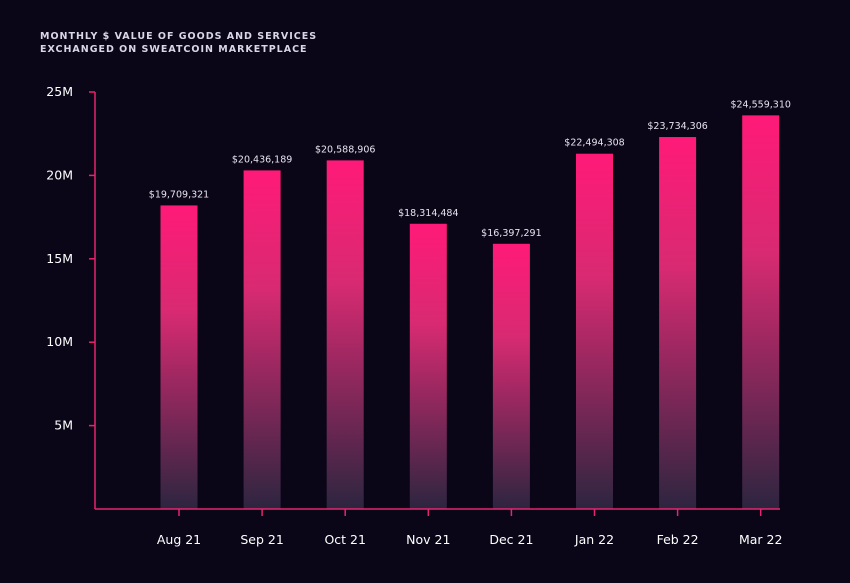  Describe the element at coordinates (59, 174) in the screenshot. I see `y-tick-label: 20M` at that location.